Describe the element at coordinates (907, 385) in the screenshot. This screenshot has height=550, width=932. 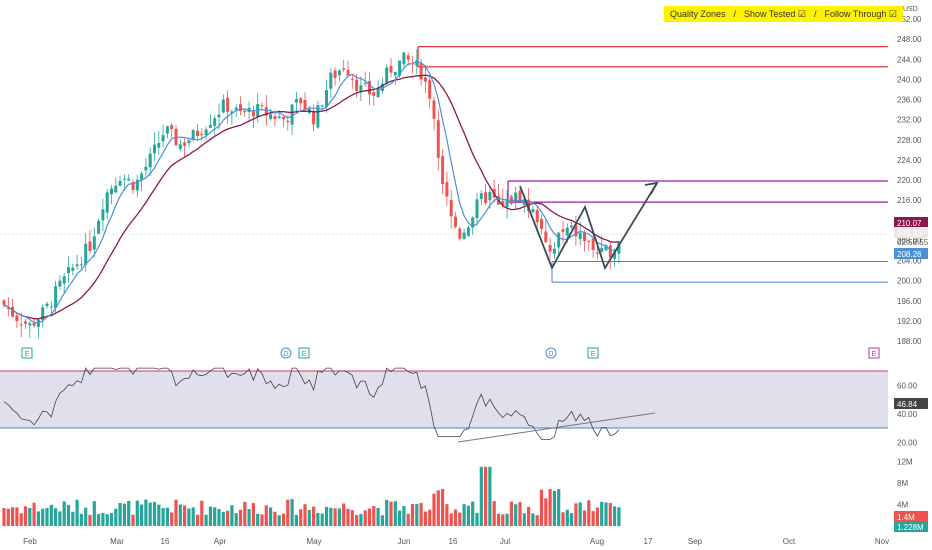
I see `rsi-tick-label: 60.00` at that location.